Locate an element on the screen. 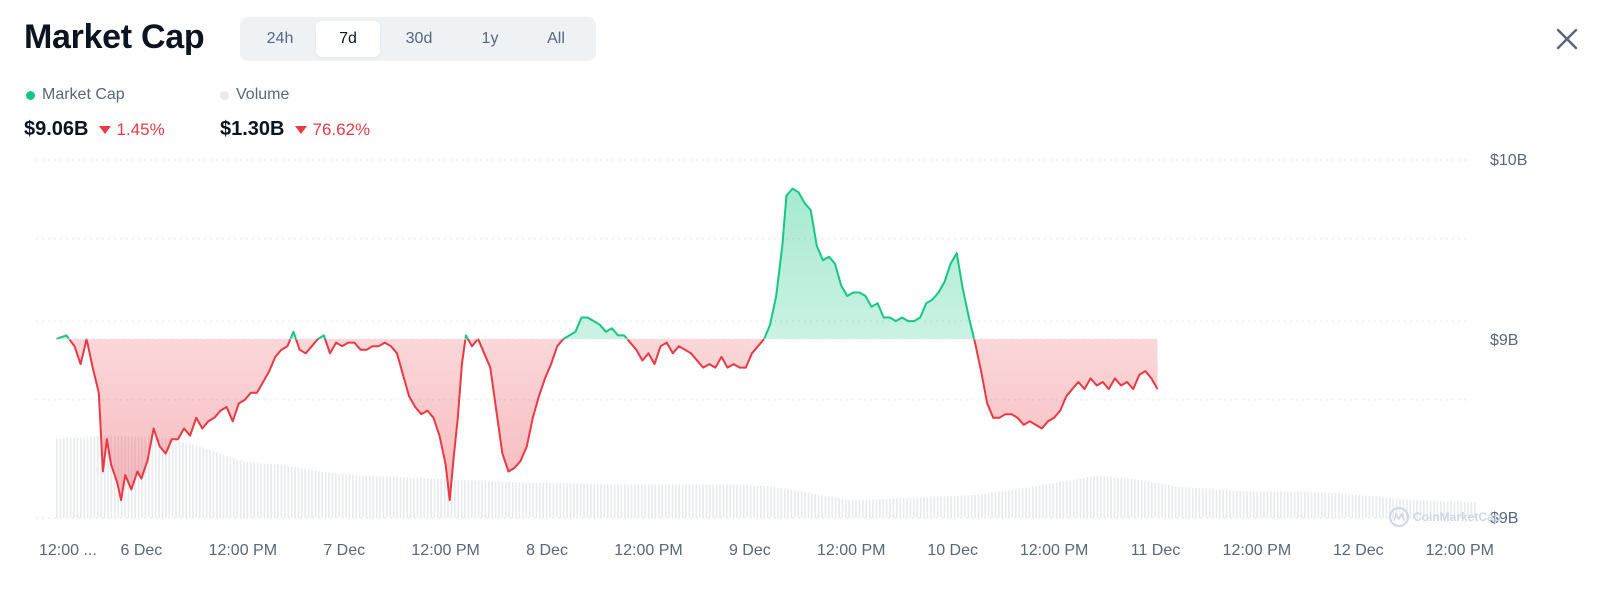  close-icon is located at coordinates (1567, 39).